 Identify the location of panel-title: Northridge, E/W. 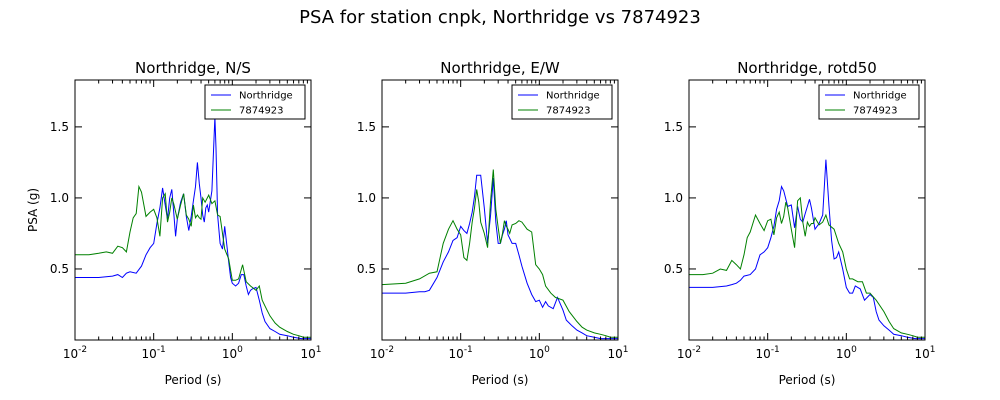
(500, 68).